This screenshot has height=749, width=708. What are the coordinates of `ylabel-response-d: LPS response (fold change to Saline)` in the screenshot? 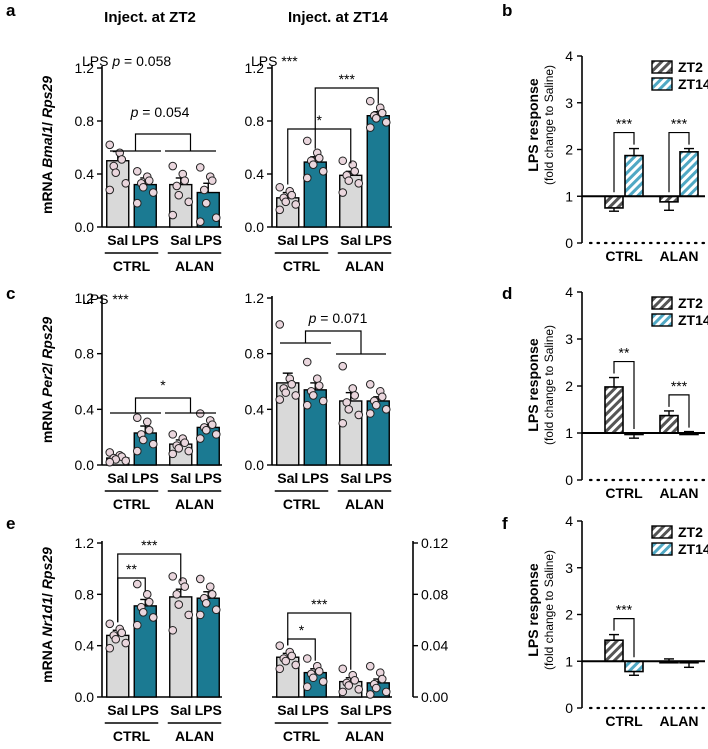 It's located at (540, 385).